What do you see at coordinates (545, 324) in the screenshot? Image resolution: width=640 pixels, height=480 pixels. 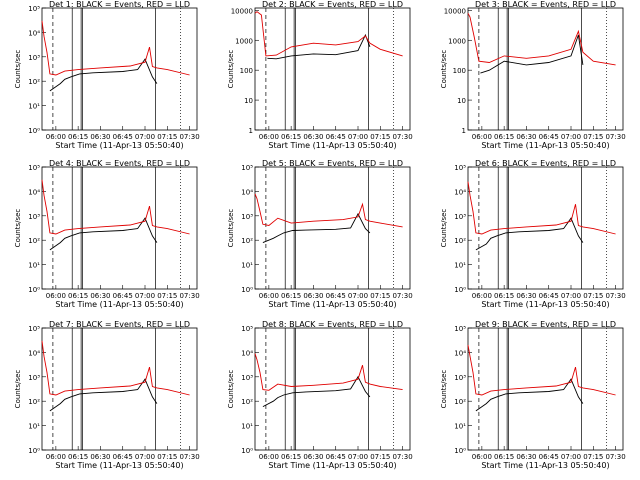 I see `chart-title: Det 9: BLACK = Events, RED = LLD` at bounding box center [545, 324].